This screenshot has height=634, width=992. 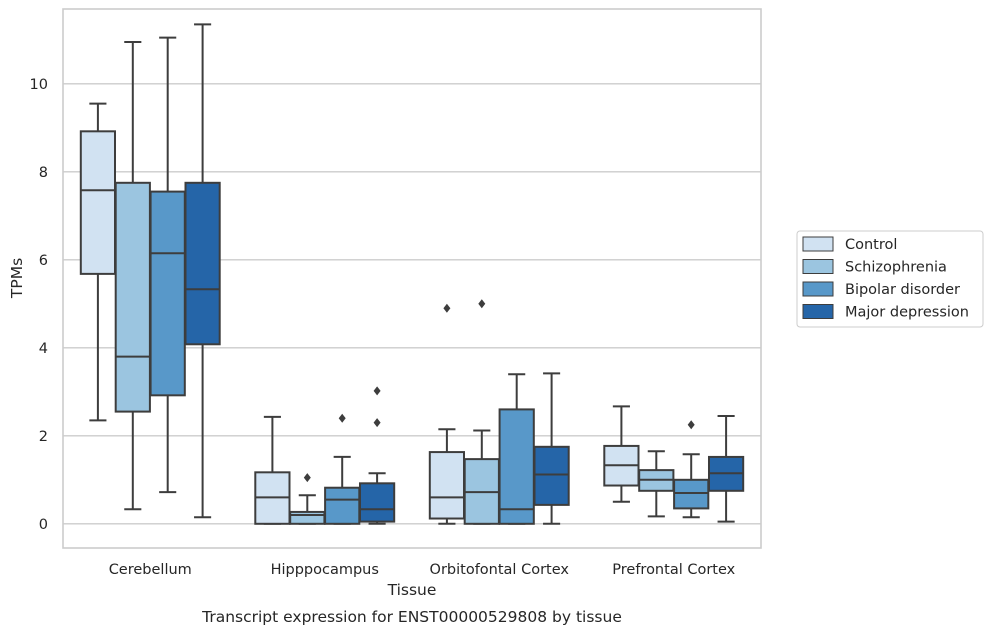 What do you see at coordinates (39, 85) in the screenshot?
I see `y-tick-label: 10` at bounding box center [39, 85].